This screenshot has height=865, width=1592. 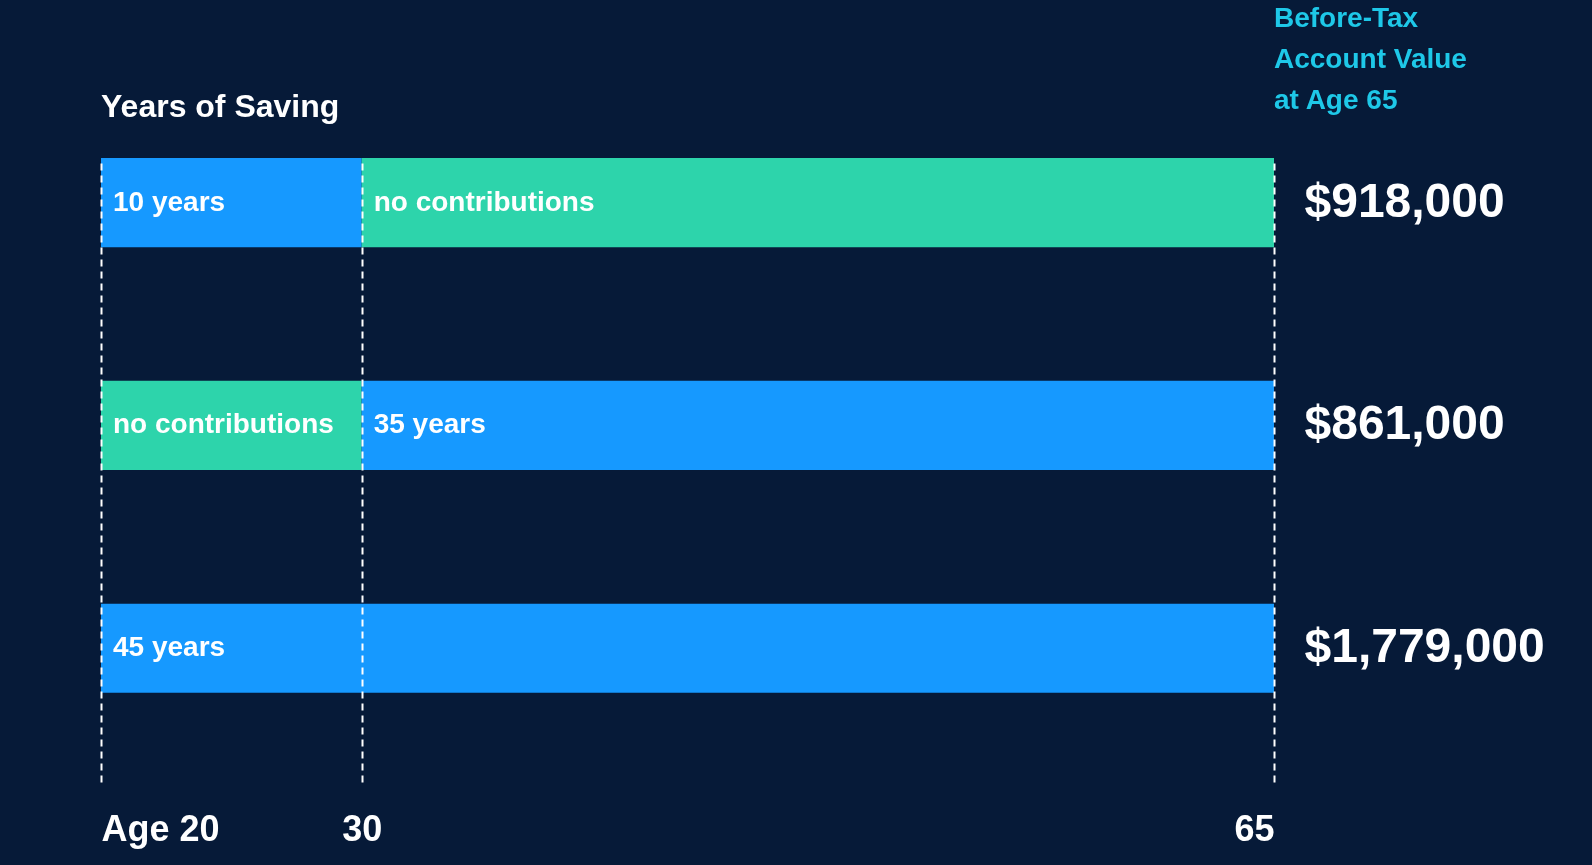 I want to click on y-tick-label: $918,000, so click(x=1404, y=200).